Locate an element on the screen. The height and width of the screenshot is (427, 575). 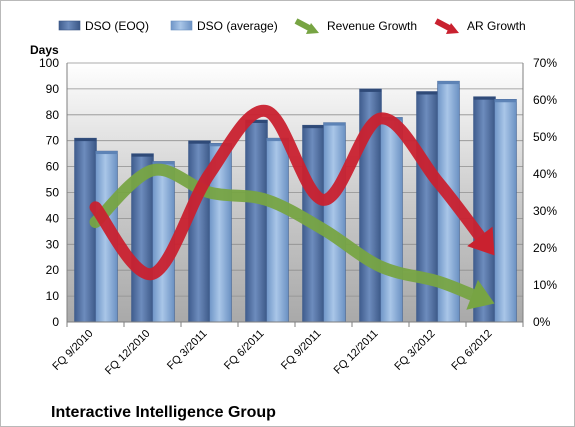
y-tick-label: 100 is located at coordinates (49, 63).